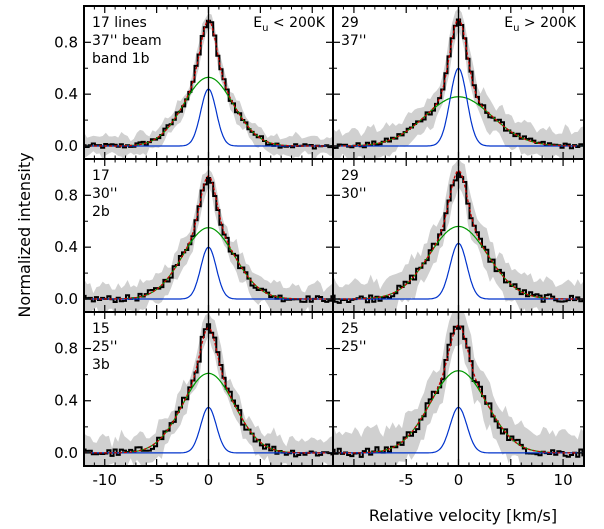 The height and width of the screenshot is (529, 604). Describe the element at coordinates (208, 390) in the screenshot. I see `observed-spectrum` at that location.